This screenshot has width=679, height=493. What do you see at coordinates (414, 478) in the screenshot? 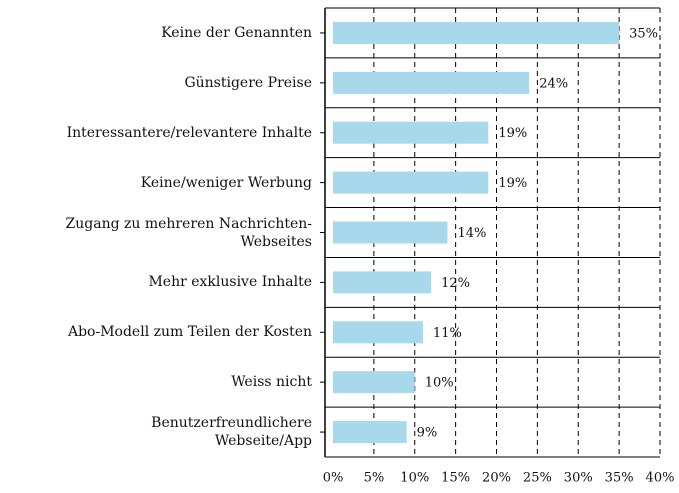
I see `x-tick-label: 10%` at bounding box center [414, 478].